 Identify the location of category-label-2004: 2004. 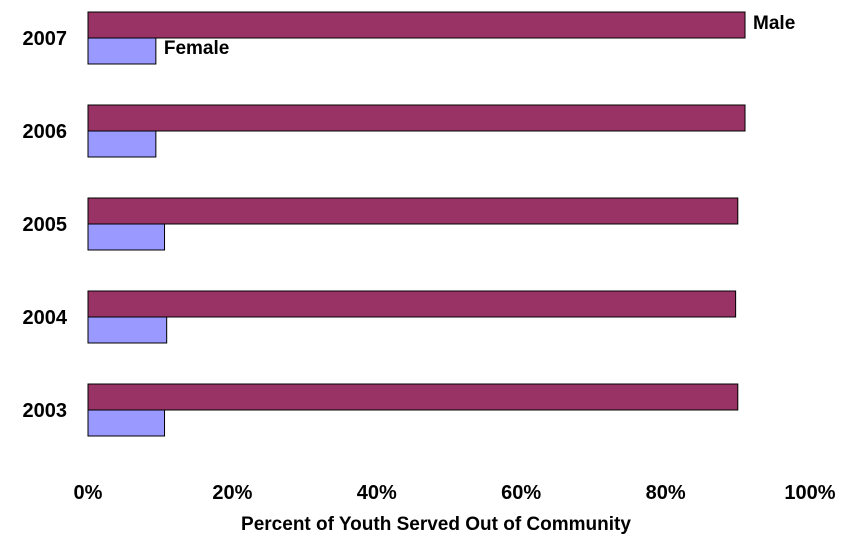
(45, 318).